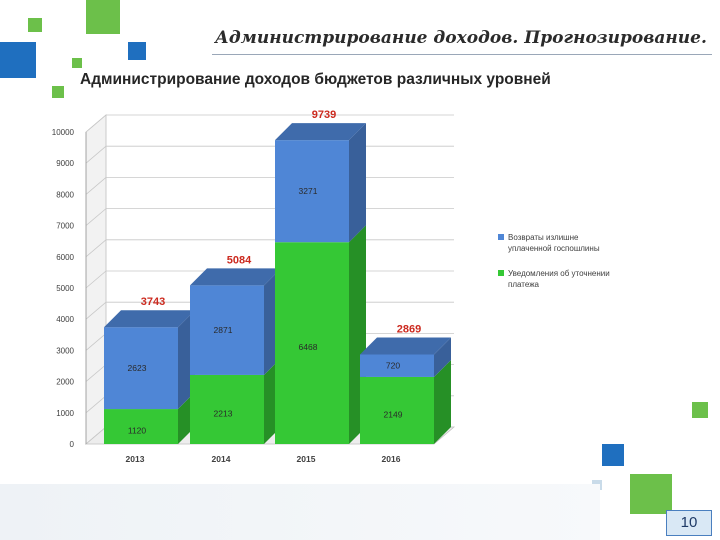  What do you see at coordinates (65, 257) in the screenshot?
I see `y-tick-label: 6000` at bounding box center [65, 257].